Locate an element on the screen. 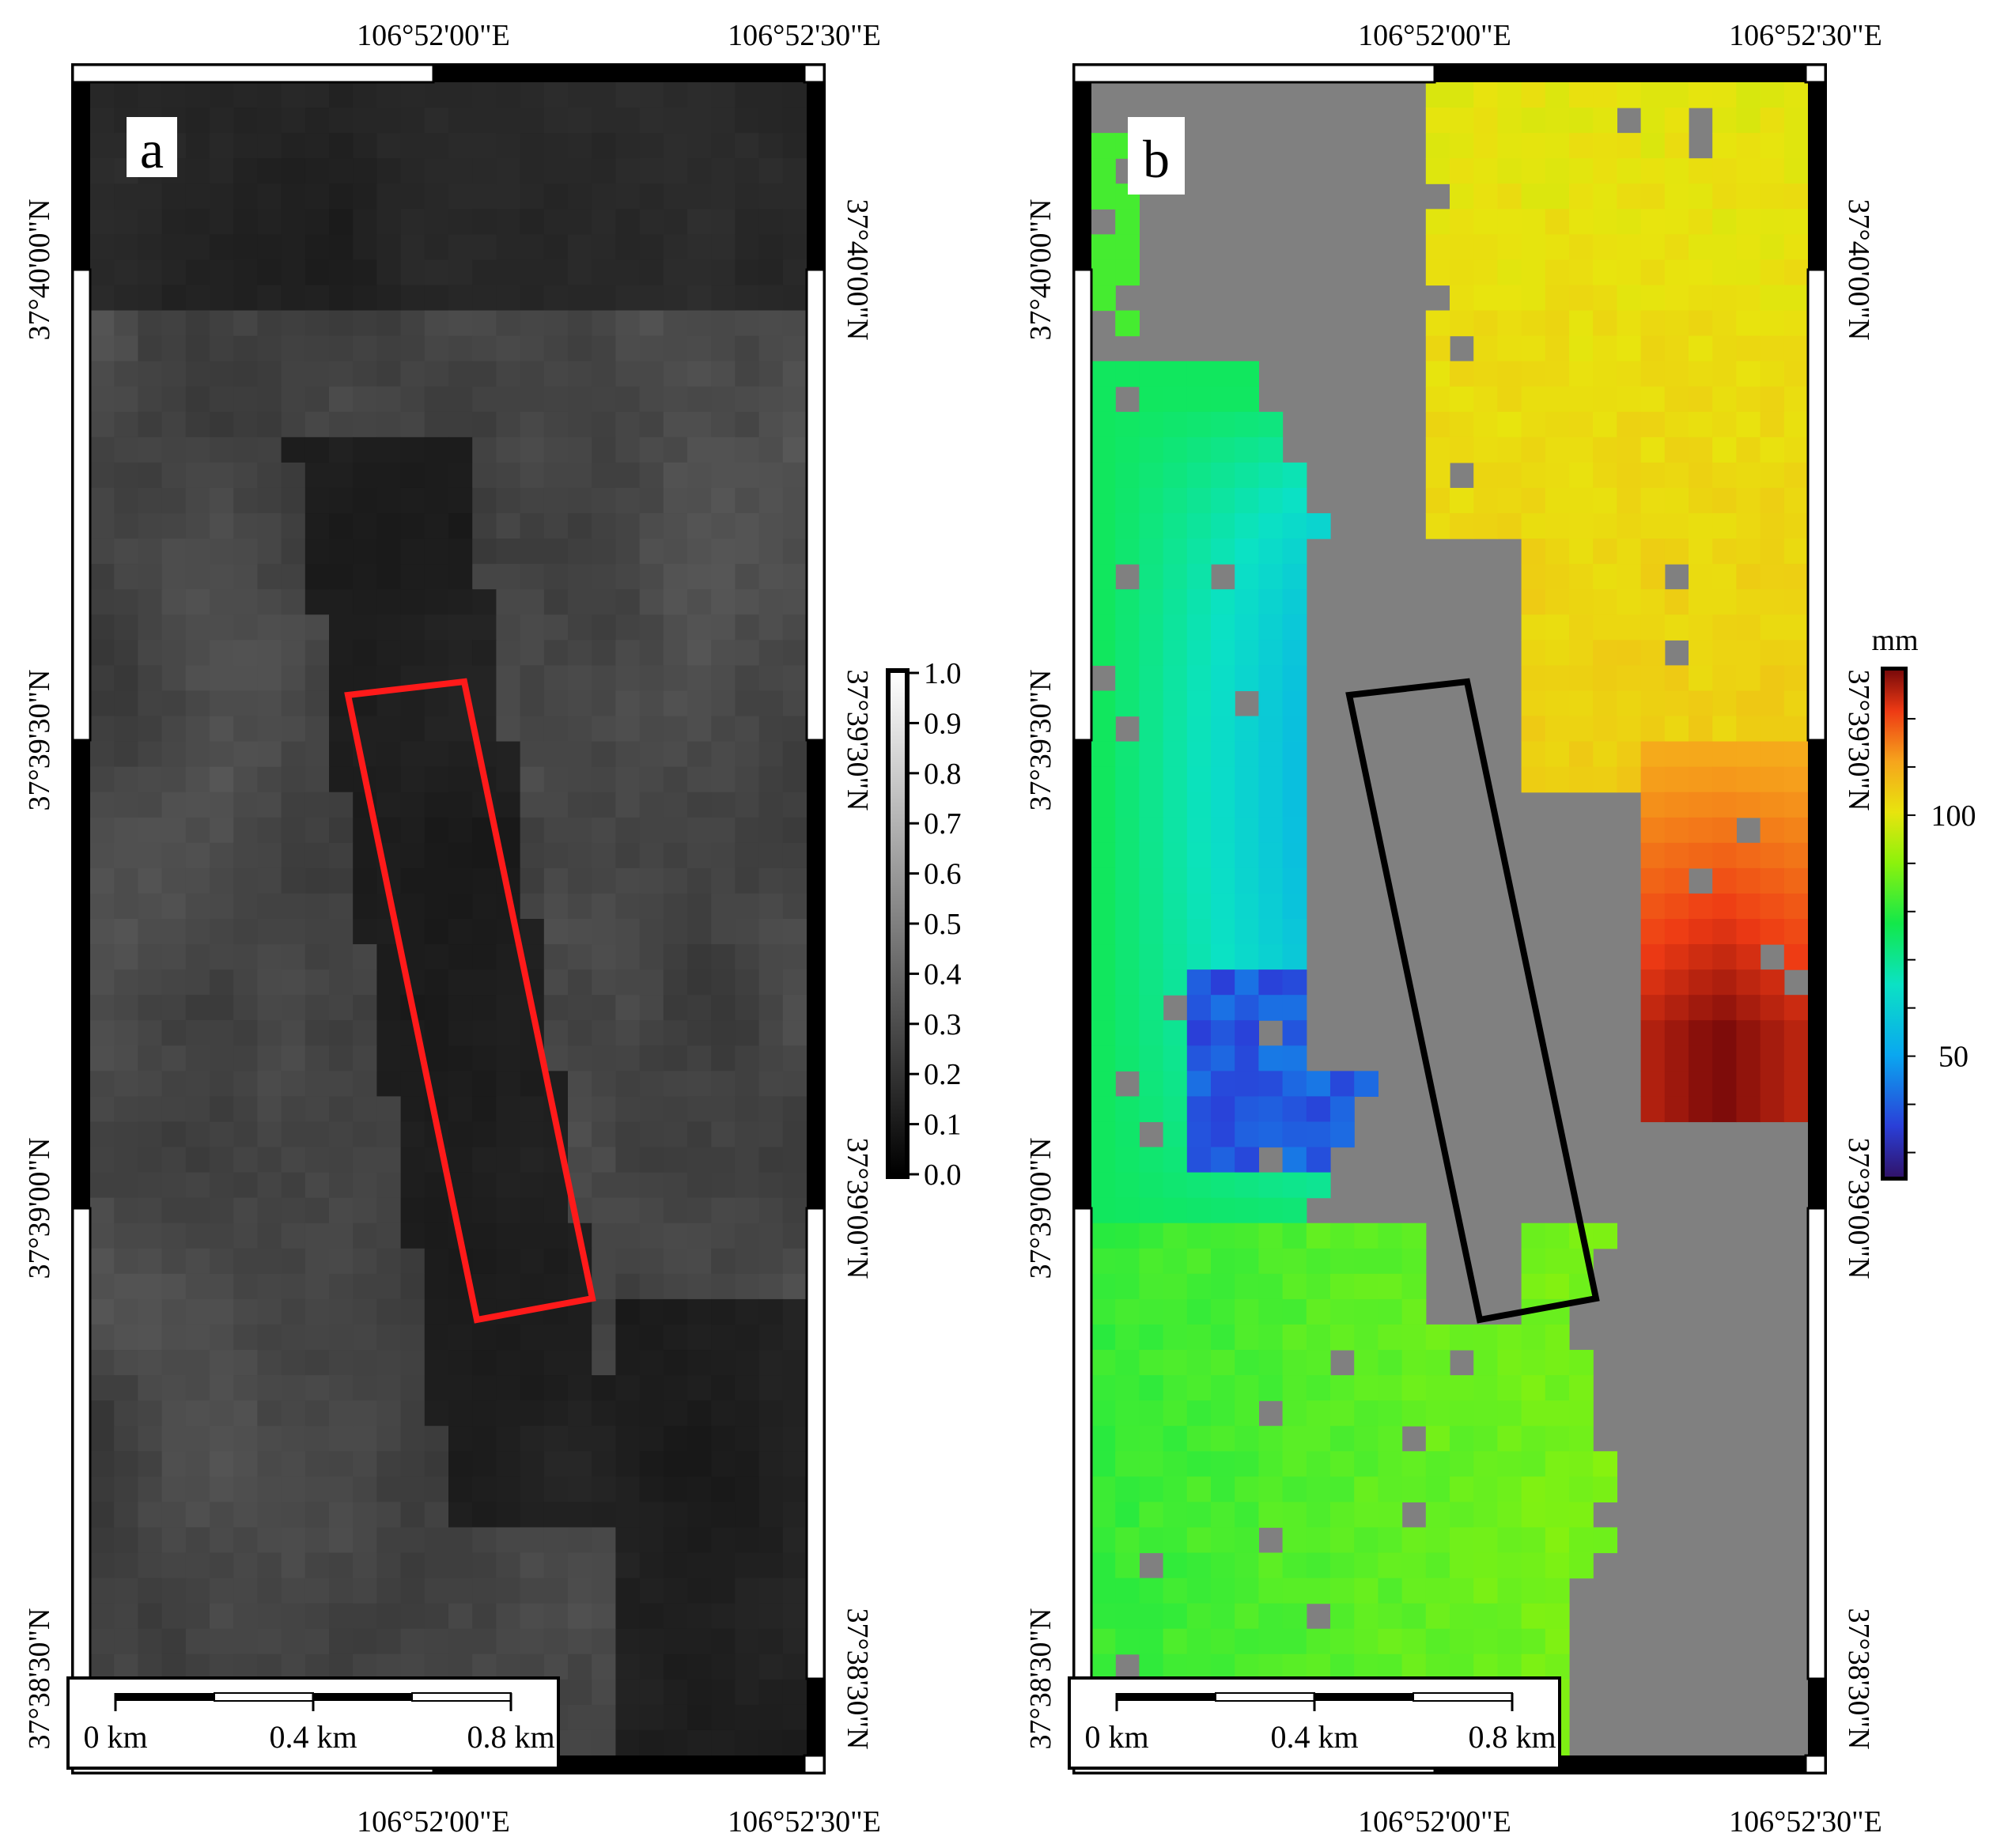 Image resolution: width=2012 pixels, height=1848 pixels. colorbar-tick-label: 0.7 is located at coordinates (943, 824).